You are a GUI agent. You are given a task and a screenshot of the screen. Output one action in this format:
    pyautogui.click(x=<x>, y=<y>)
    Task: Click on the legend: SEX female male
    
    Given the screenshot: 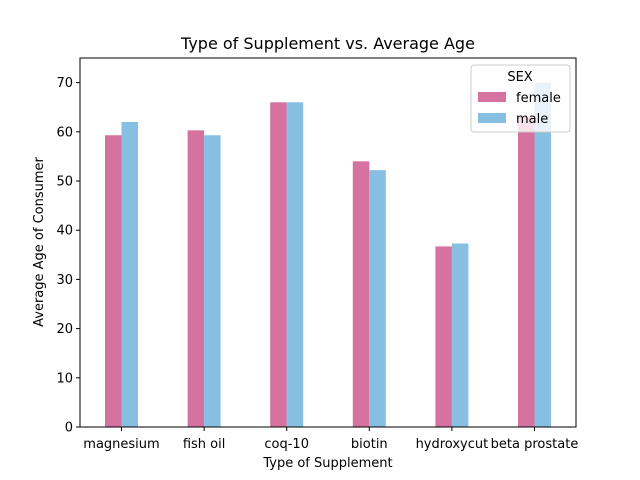 What is the action you would take?
    pyautogui.click(x=520, y=98)
    